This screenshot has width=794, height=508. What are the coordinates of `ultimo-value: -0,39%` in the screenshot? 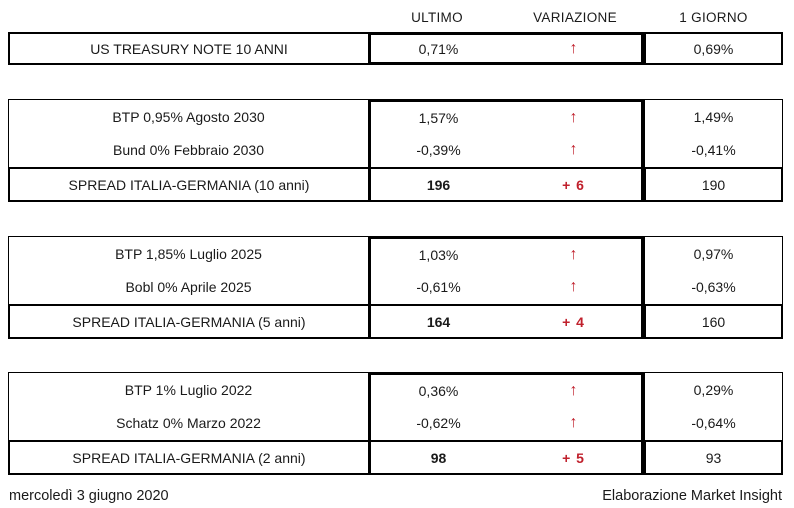 It's located at (437, 150).